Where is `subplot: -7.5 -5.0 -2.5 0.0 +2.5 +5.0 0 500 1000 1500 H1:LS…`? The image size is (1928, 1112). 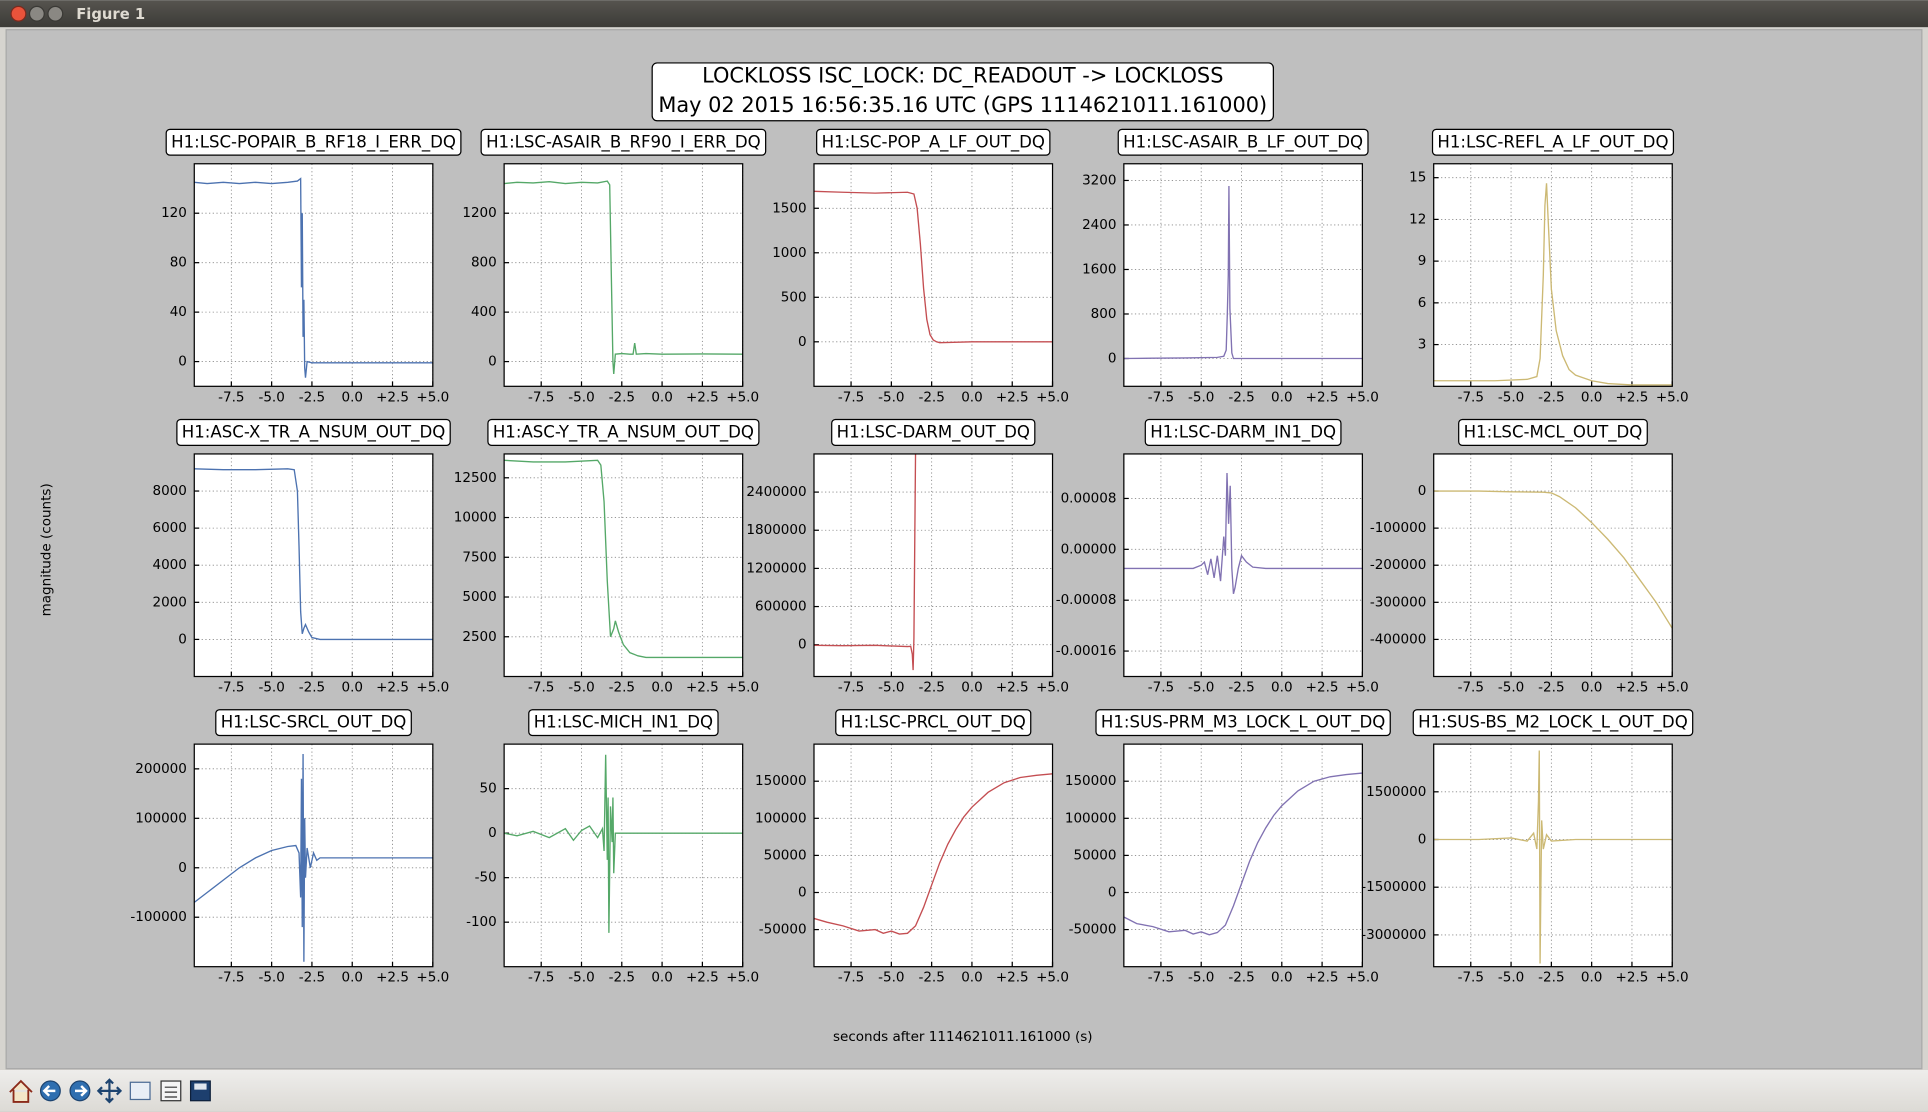 subplot: -7.5 -5.0 -2.5 0.0 +2.5 +5.0 0 500 1000 1500 H1:LS… is located at coordinates (920, 266).